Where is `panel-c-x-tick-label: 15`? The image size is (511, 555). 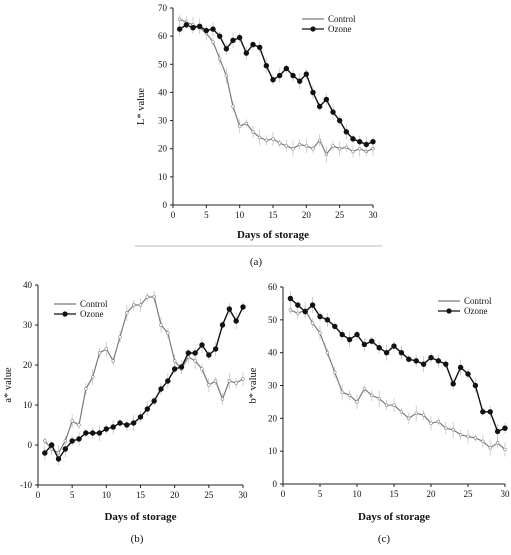 panel-c-x-tick-label: 15 is located at coordinates (395, 494).